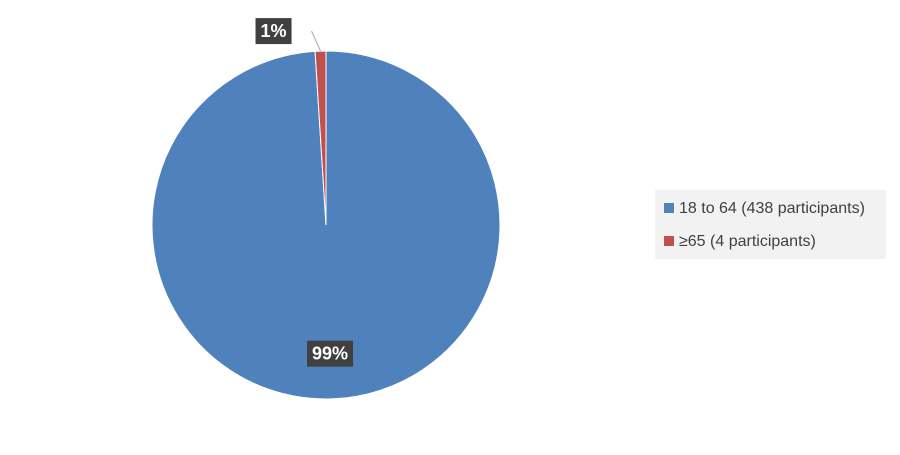 Image resolution: width=900 pixels, height=455 pixels. Describe the element at coordinates (316, 41) in the screenshot. I see `leader-line` at that location.